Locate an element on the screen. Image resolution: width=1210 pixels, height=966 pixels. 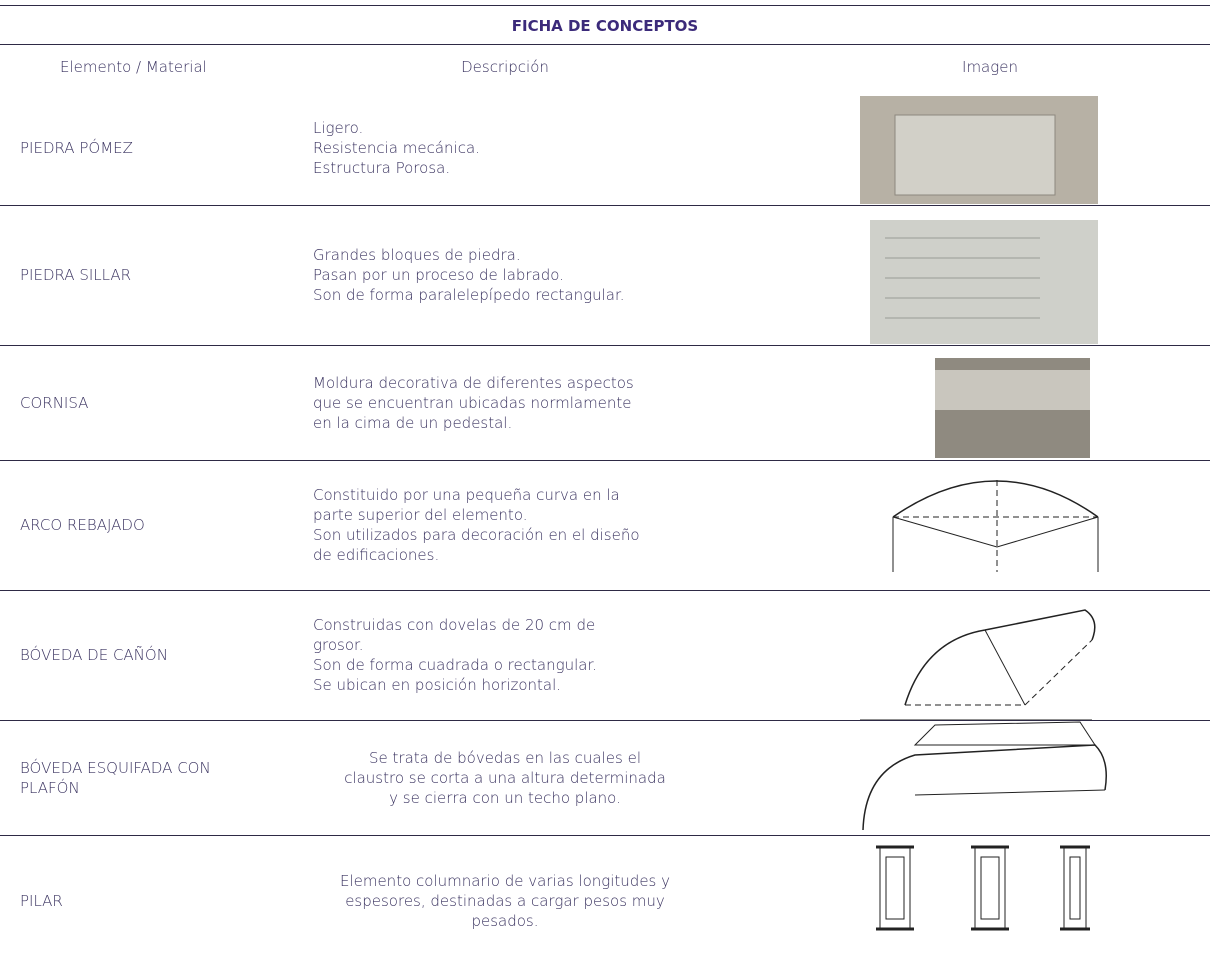
description-line: Ligero. is located at coordinates (338, 127).